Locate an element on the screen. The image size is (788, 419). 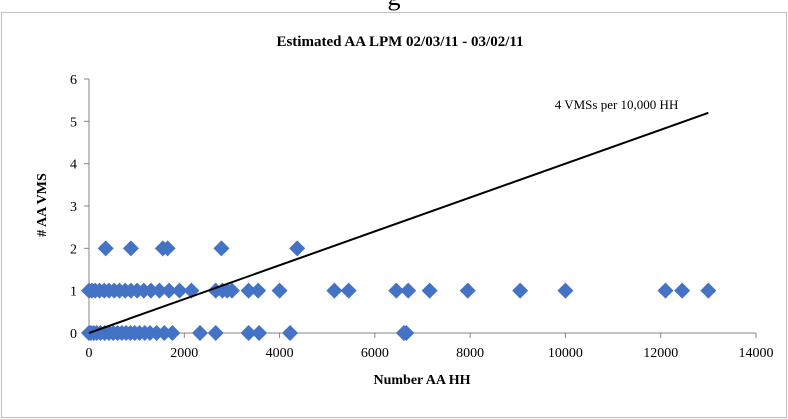
clipped-heading-fragment: g is located at coordinates (394, 5).